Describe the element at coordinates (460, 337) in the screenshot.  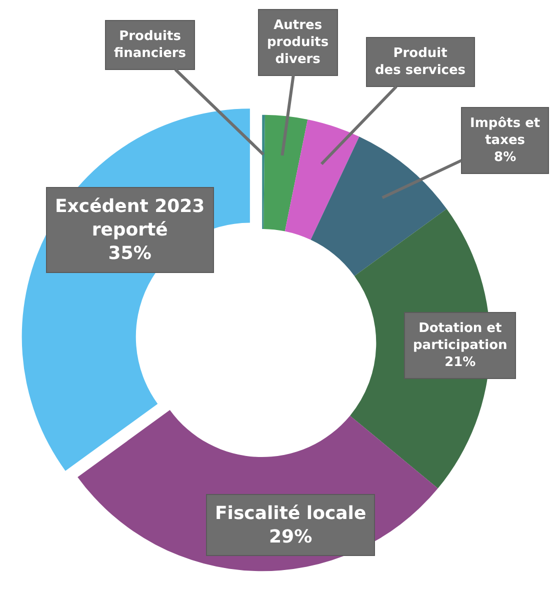
I see `slice-label: Dotation et participation` at that location.